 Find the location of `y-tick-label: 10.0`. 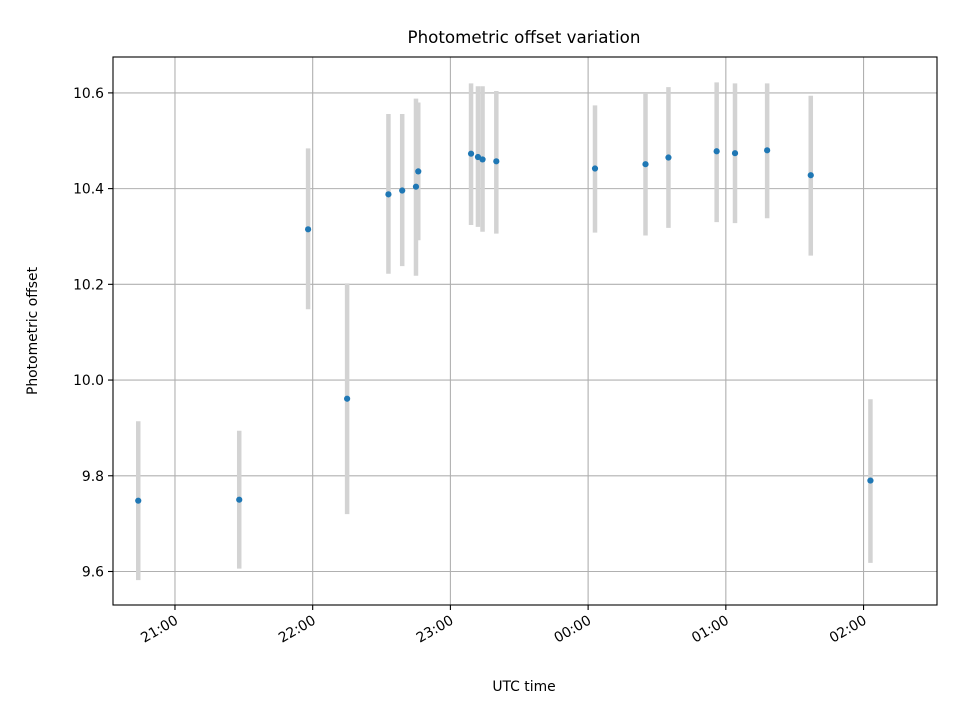

y-tick-label: 10.0 is located at coordinates (88, 381).